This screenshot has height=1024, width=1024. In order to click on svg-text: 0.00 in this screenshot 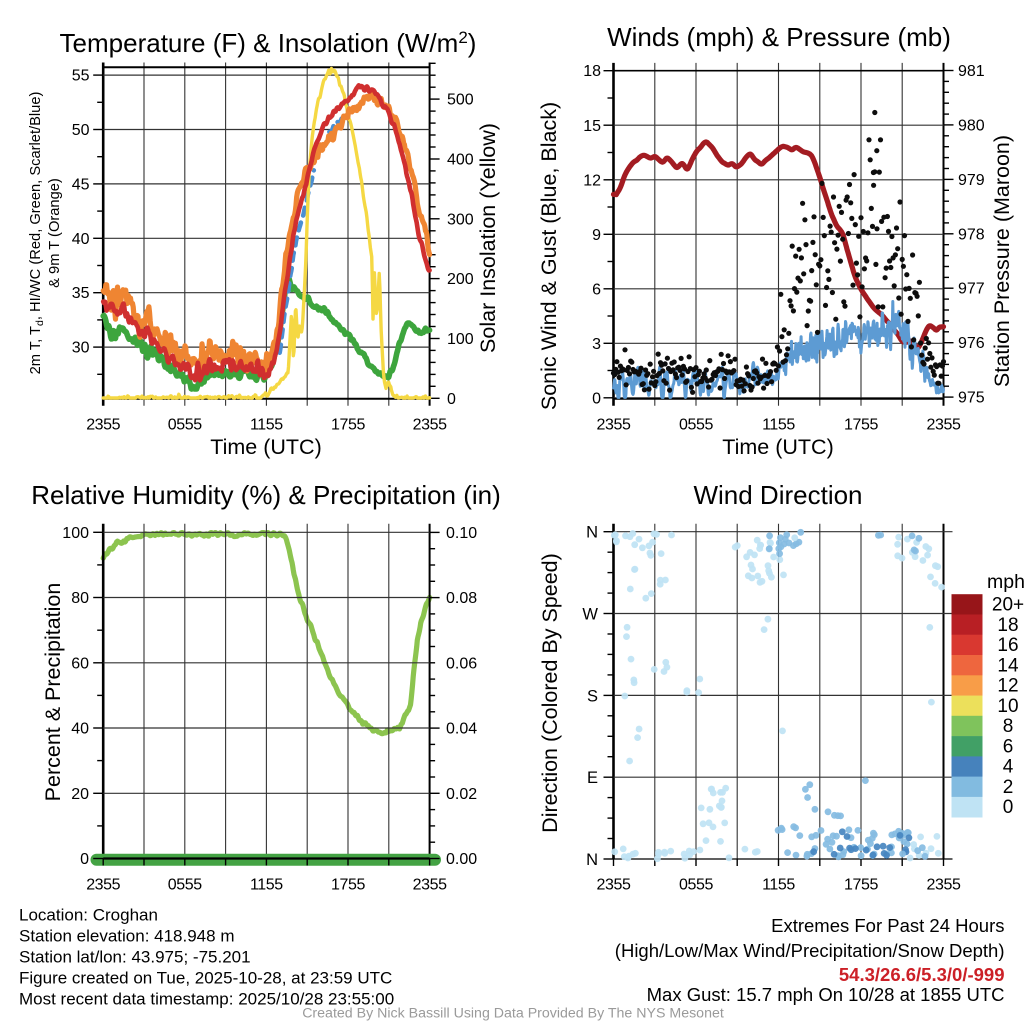, I will do `click(461, 859)`.